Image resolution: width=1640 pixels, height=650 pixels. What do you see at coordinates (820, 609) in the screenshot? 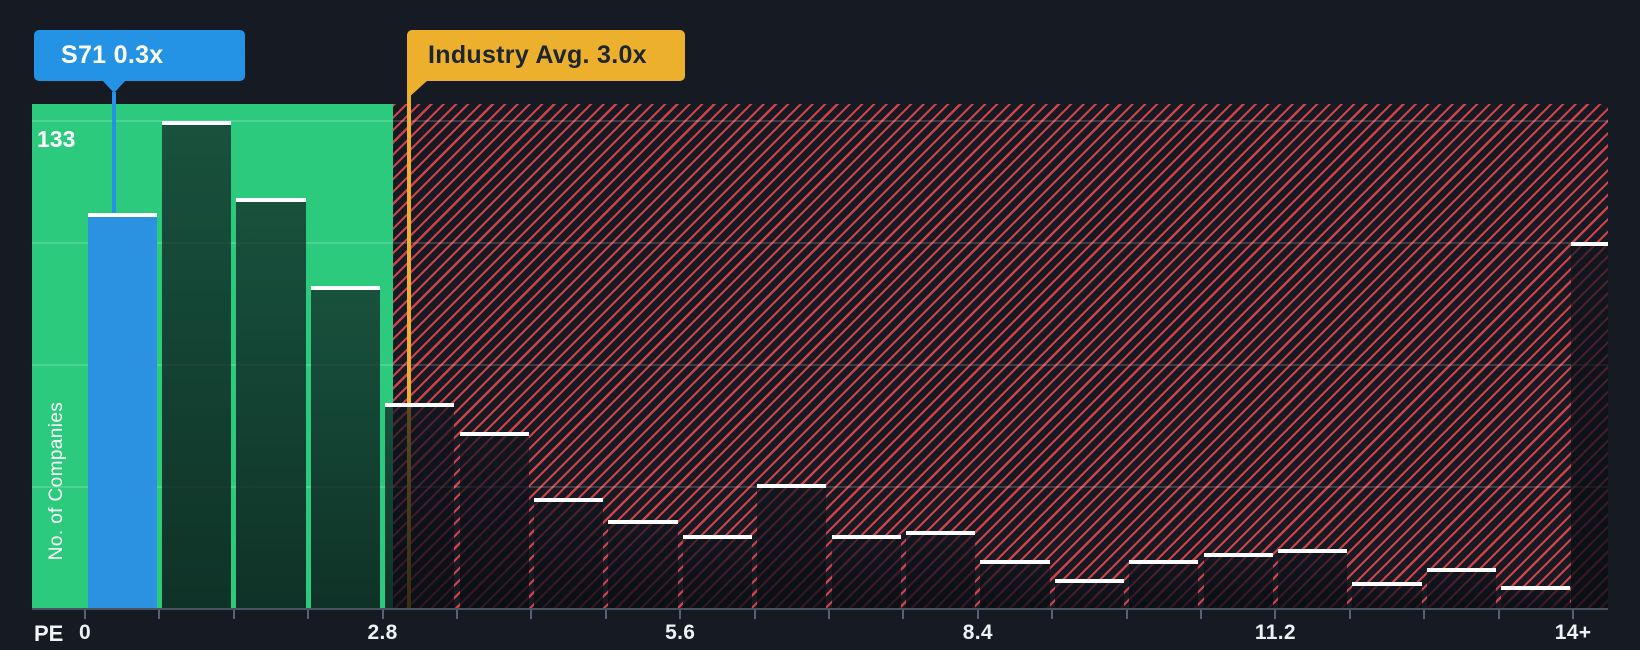
I see `x-axis-line` at bounding box center [820, 609].